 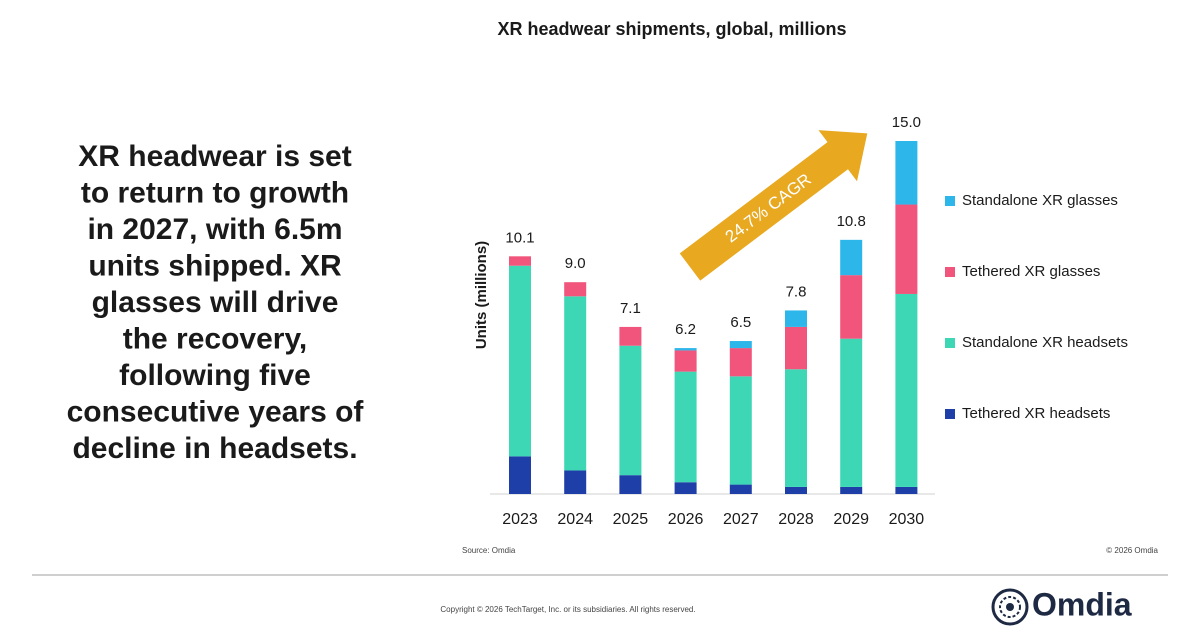 What do you see at coordinates (1082, 604) in the screenshot?
I see `brand: Omdia` at bounding box center [1082, 604].